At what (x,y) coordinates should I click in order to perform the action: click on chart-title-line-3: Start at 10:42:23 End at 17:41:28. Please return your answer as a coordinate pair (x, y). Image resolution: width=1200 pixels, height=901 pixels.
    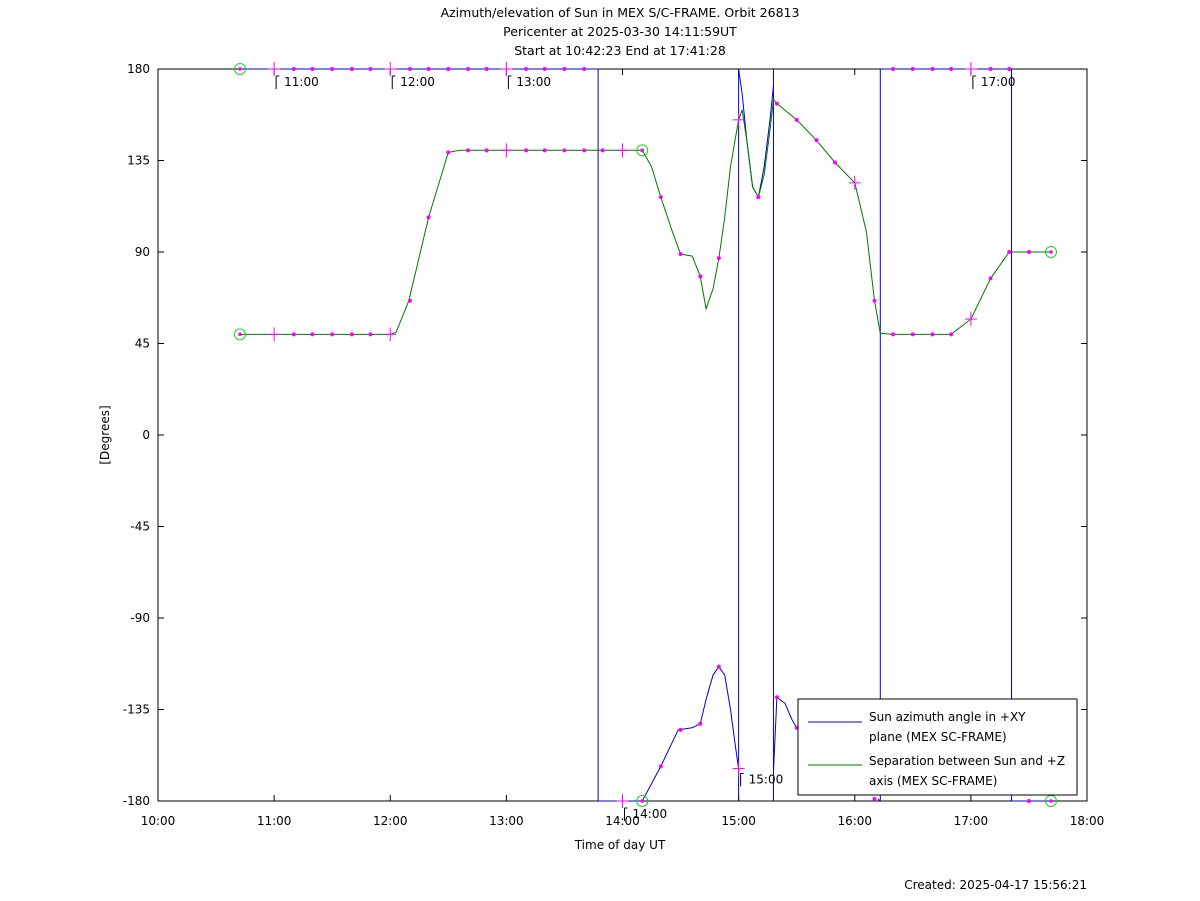
    Looking at the image, I should click on (620, 50).